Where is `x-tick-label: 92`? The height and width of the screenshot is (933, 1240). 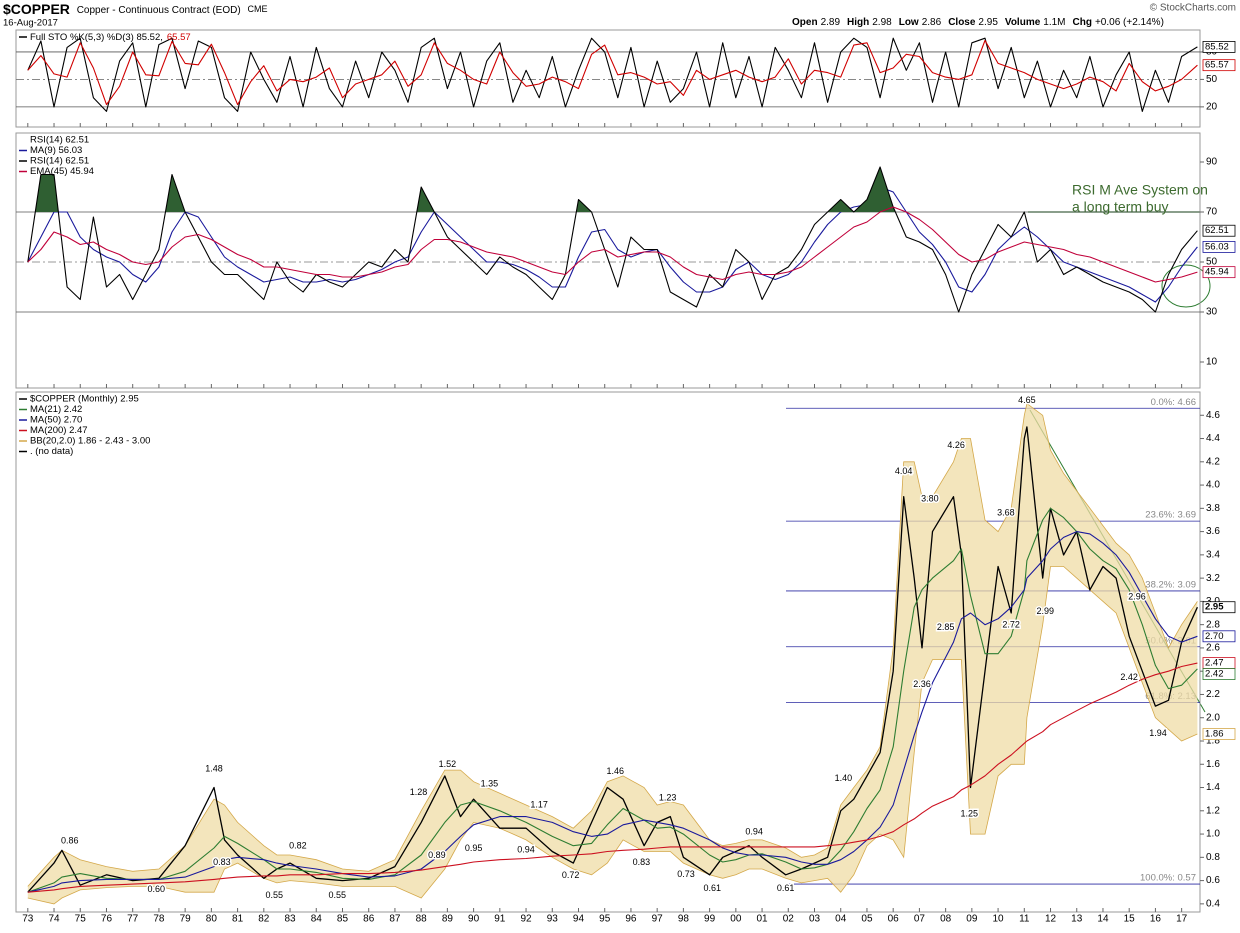
x-tick-label: 92 is located at coordinates (526, 919).